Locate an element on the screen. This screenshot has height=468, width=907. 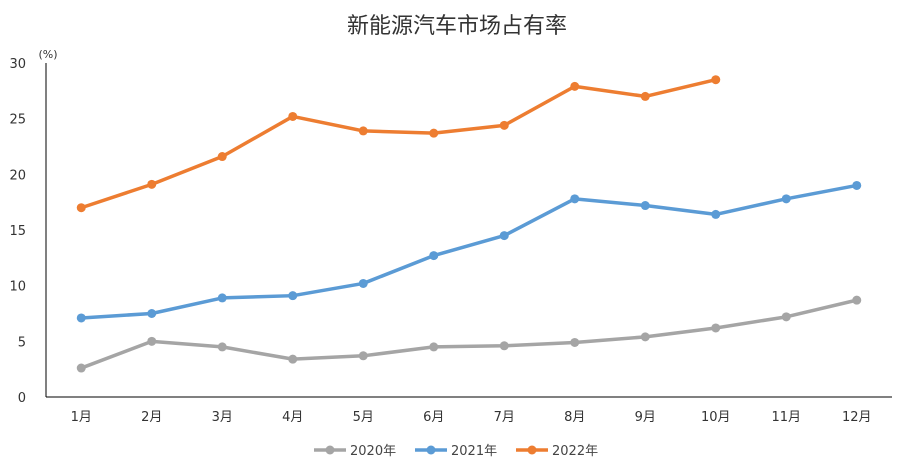
x-tick-label: 8月 is located at coordinates (574, 417).